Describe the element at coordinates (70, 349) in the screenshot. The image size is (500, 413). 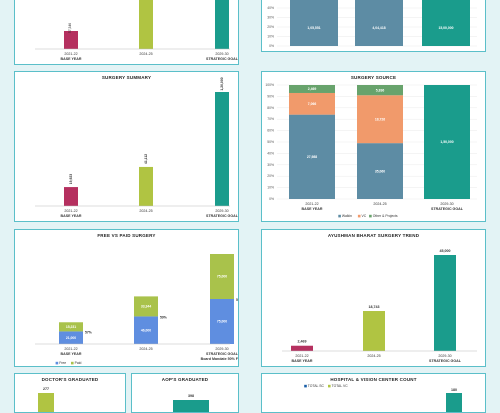
I see `free-vs-paid-x-label: 2021-22` at that location.